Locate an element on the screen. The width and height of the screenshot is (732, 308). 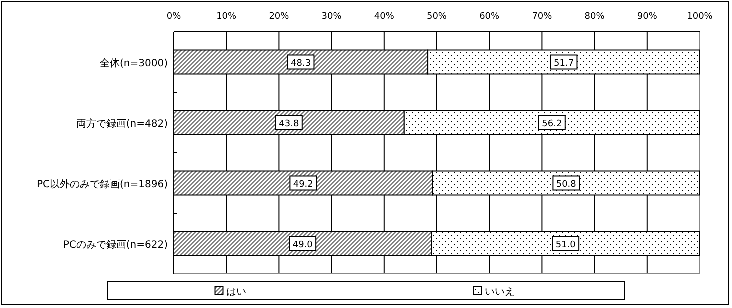
x-tick-label: 80% is located at coordinates (595, 17).